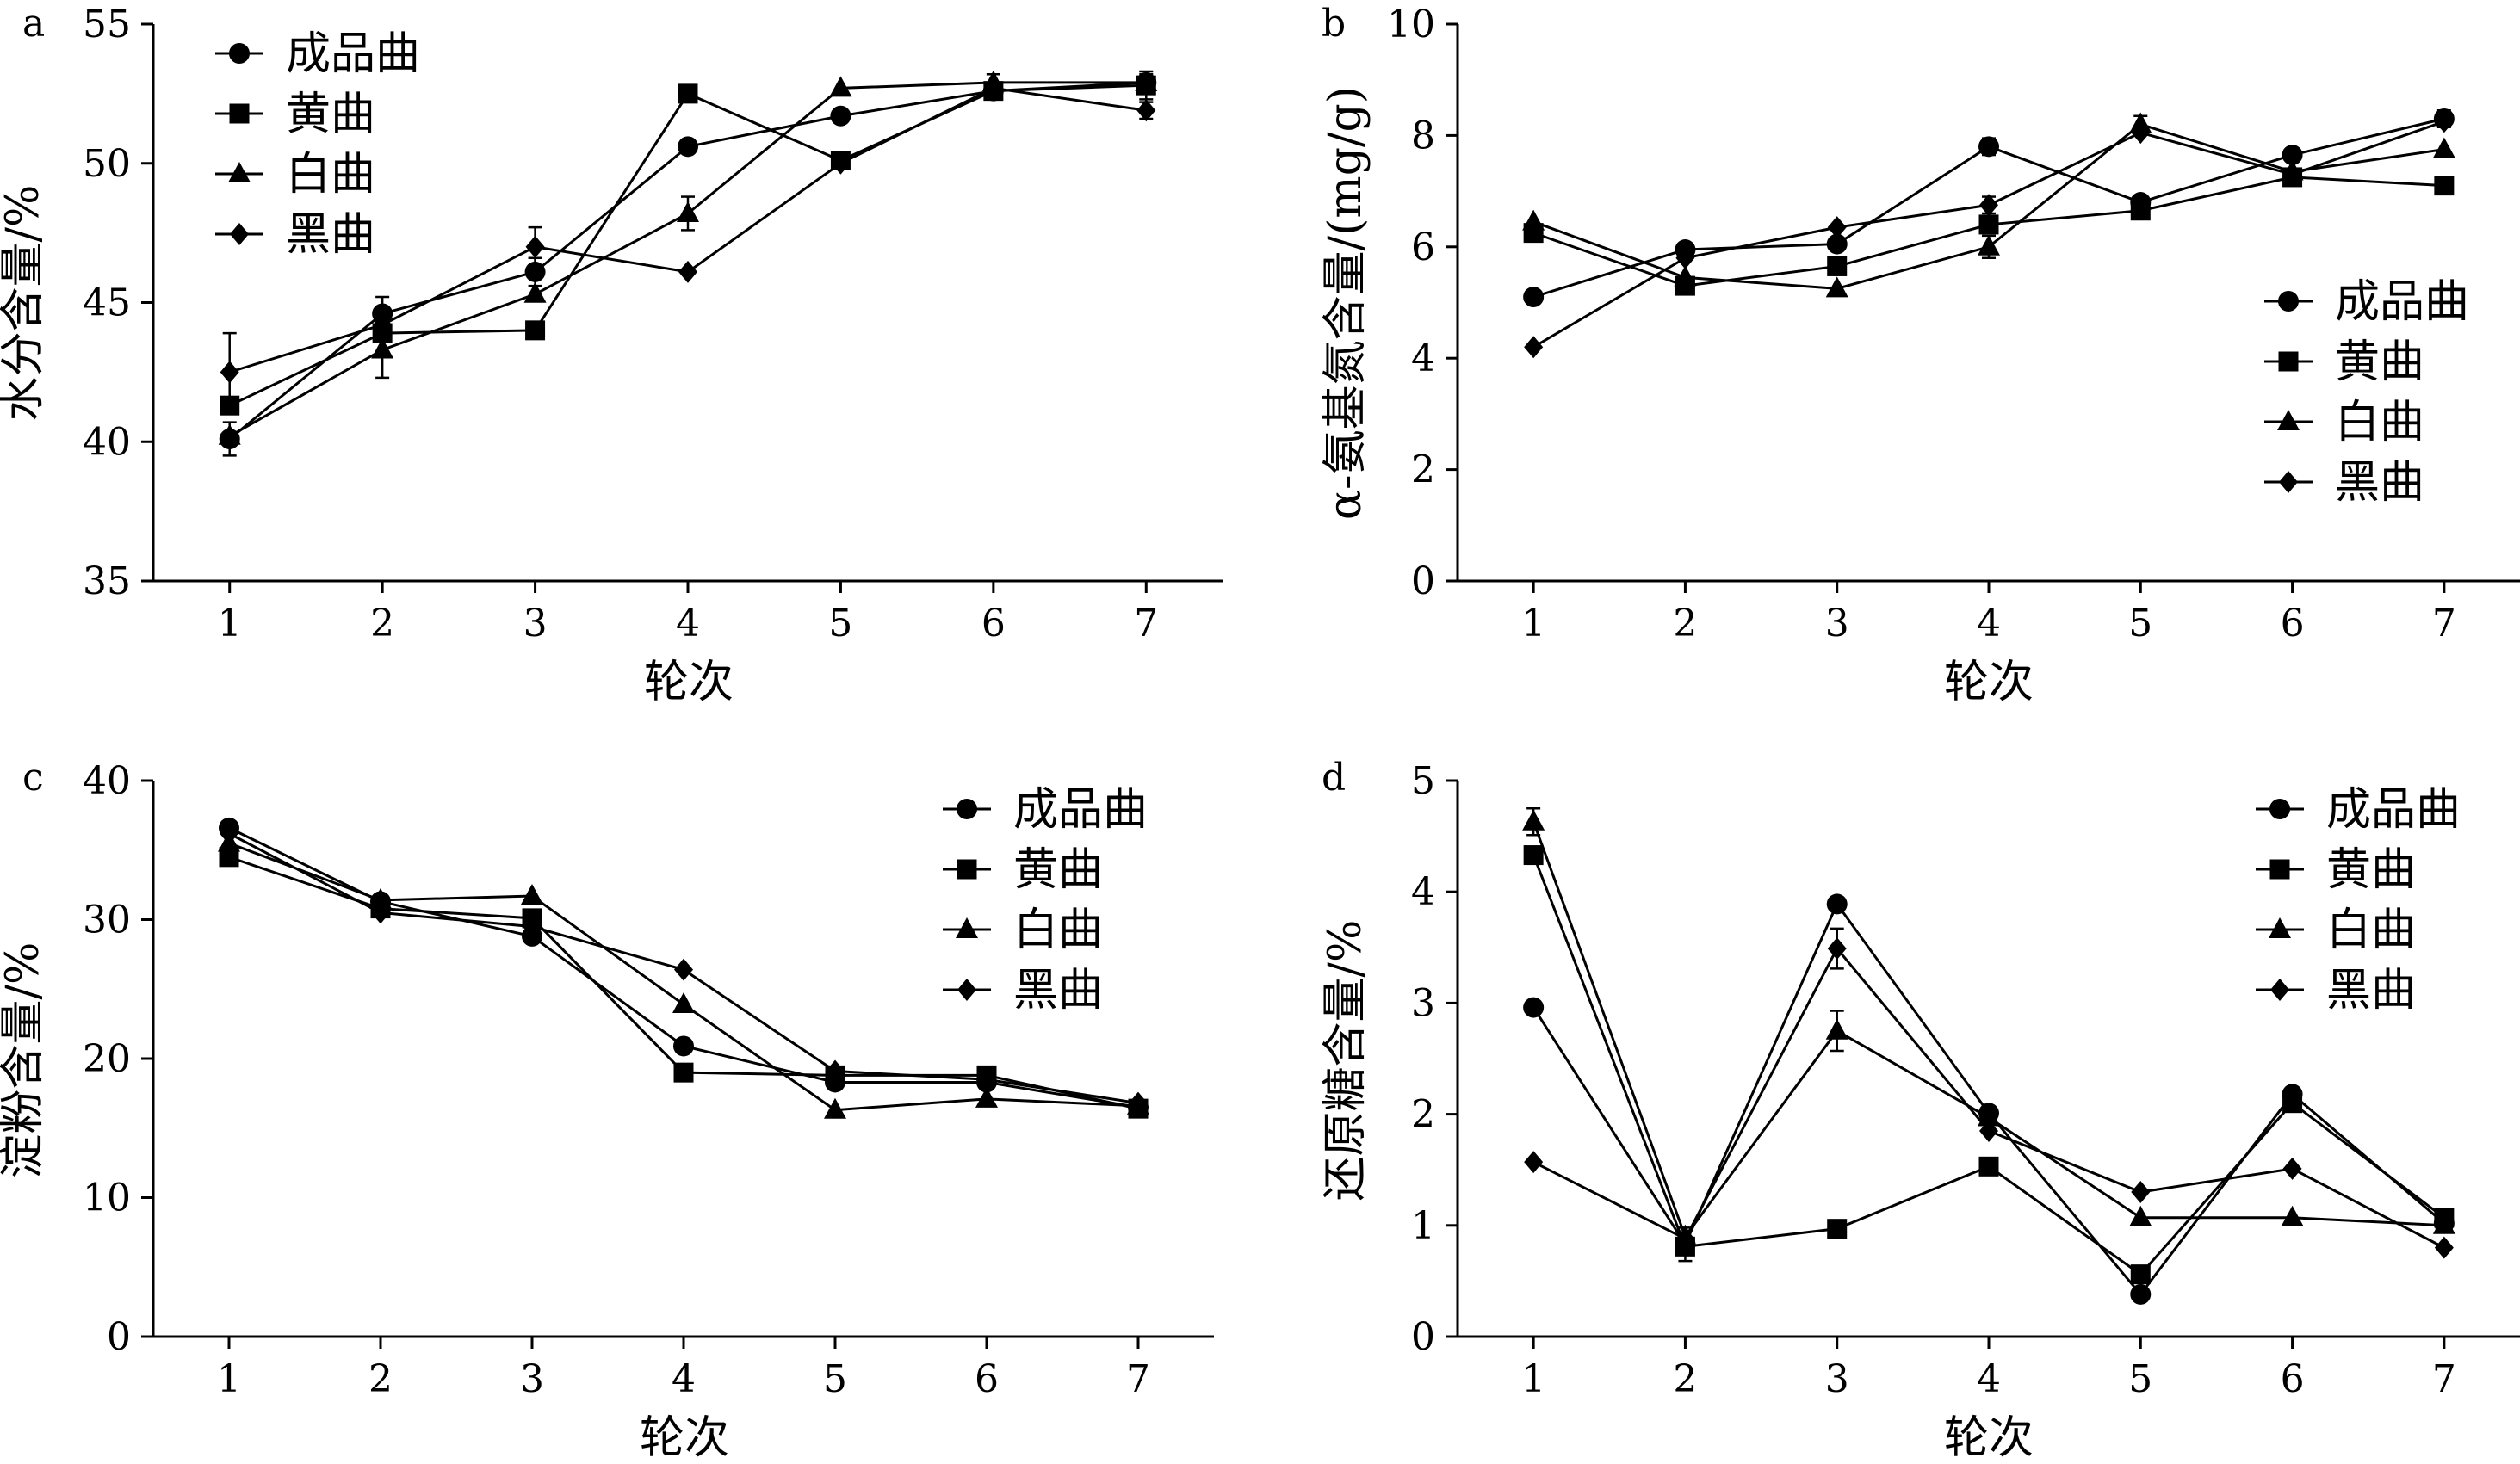 This screenshot has width=2520, height=1464. Describe the element at coordinates (107, 581) in the screenshot. I see `y-tick-label: 35` at that location.